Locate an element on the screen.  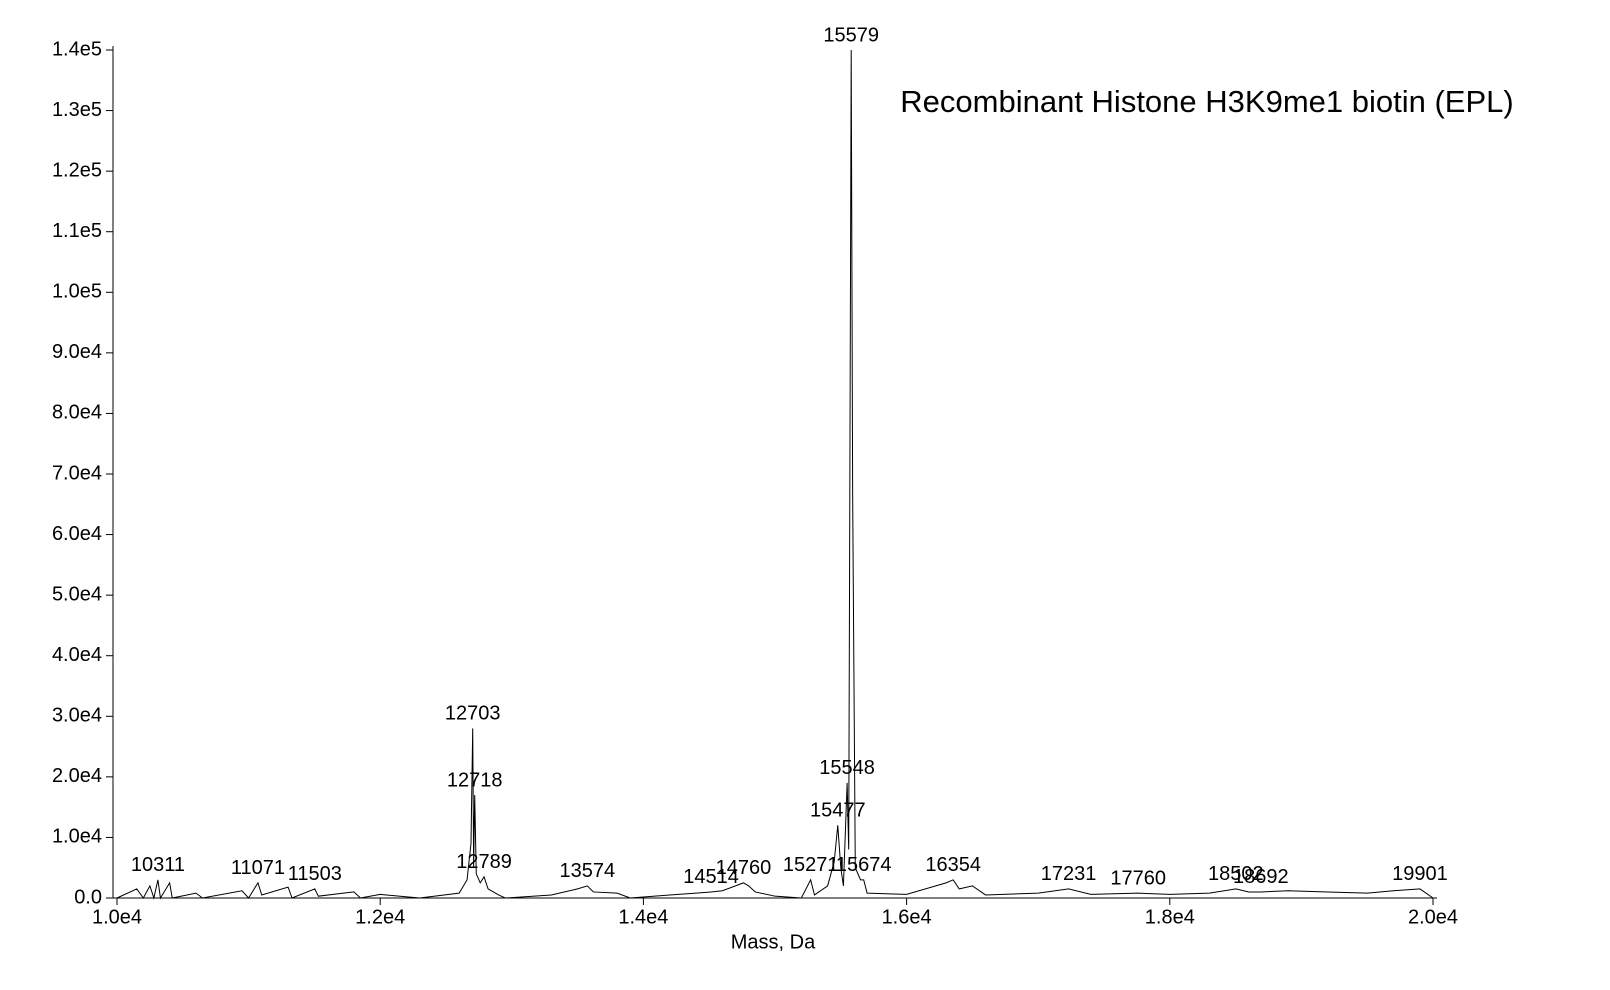
peak-label: 15477 is located at coordinates (838, 811).